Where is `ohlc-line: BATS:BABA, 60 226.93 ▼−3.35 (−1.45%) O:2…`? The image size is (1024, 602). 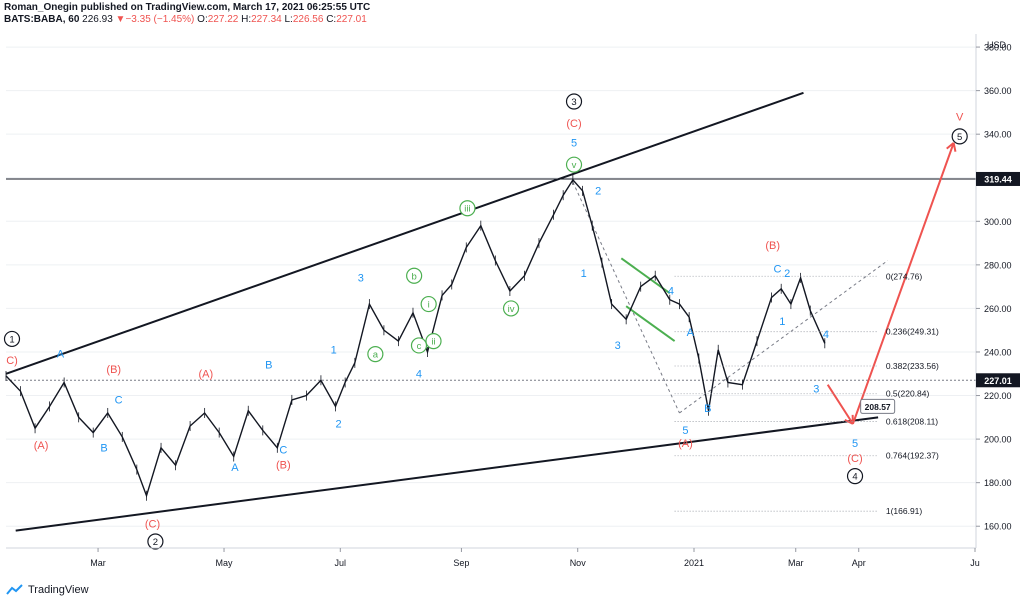
ohlc-line: BATS:BABA, 60 226.93 ▼−3.35 (−1.45%) O:2… is located at coordinates (504, 20).